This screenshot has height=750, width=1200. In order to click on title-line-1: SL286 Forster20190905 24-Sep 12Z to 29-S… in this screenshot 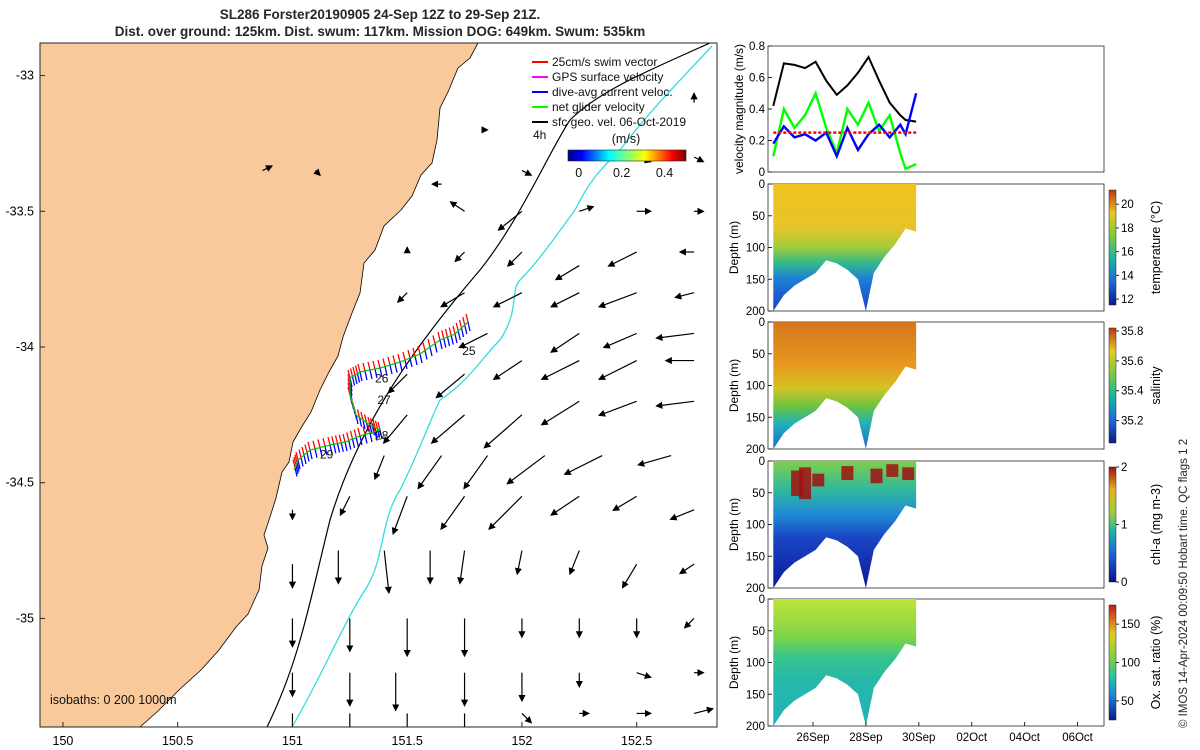, I will do `click(380, 14)`.